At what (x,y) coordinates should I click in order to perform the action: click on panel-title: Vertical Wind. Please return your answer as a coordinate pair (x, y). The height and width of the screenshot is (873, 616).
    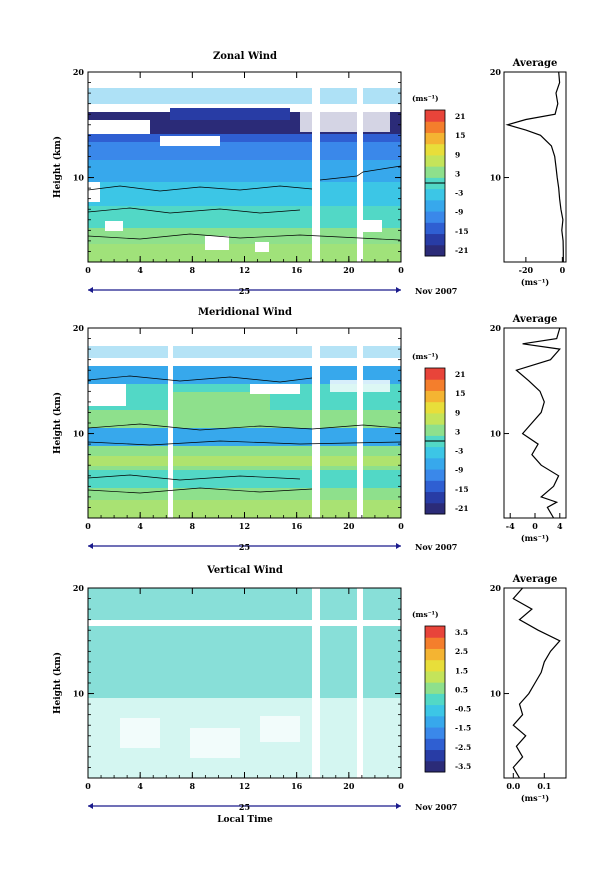
    Looking at the image, I should click on (244, 570).